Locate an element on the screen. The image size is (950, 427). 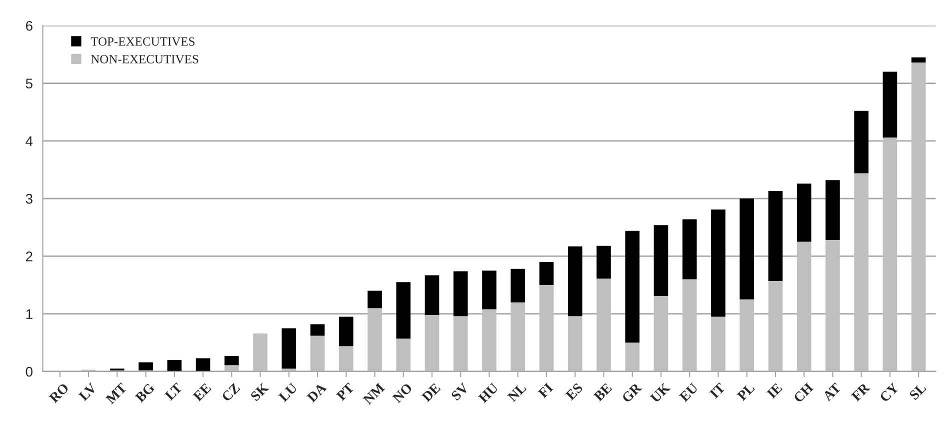
x-tick-label: SL is located at coordinates (917, 391).